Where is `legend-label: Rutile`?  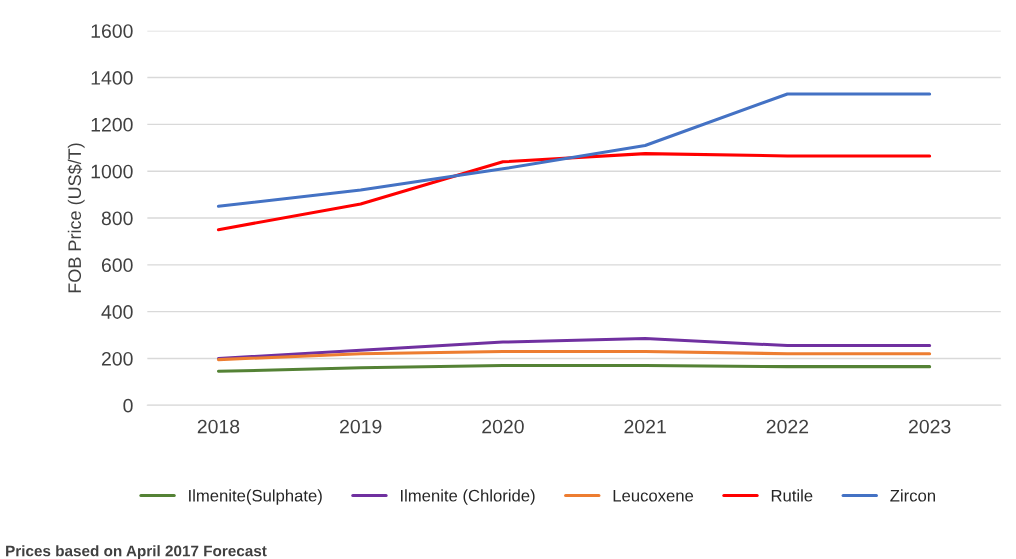
legend-label: Rutile is located at coordinates (792, 495).